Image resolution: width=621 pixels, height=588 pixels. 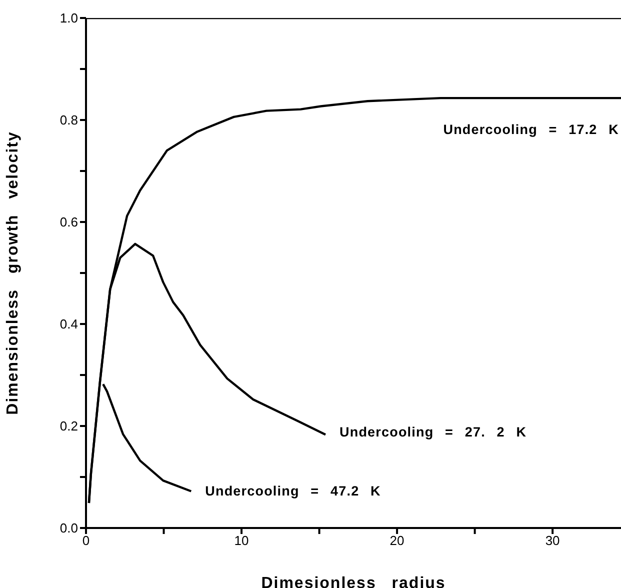 I want to click on x-tick-label: 20, so click(x=397, y=540).